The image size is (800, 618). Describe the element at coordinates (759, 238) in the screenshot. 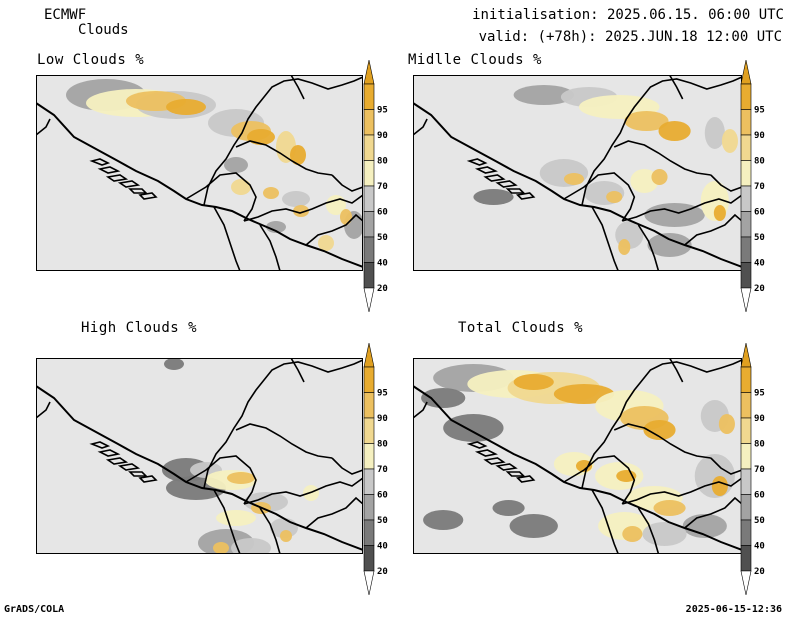

I see `colorbar-tick-label: 50` at that location.